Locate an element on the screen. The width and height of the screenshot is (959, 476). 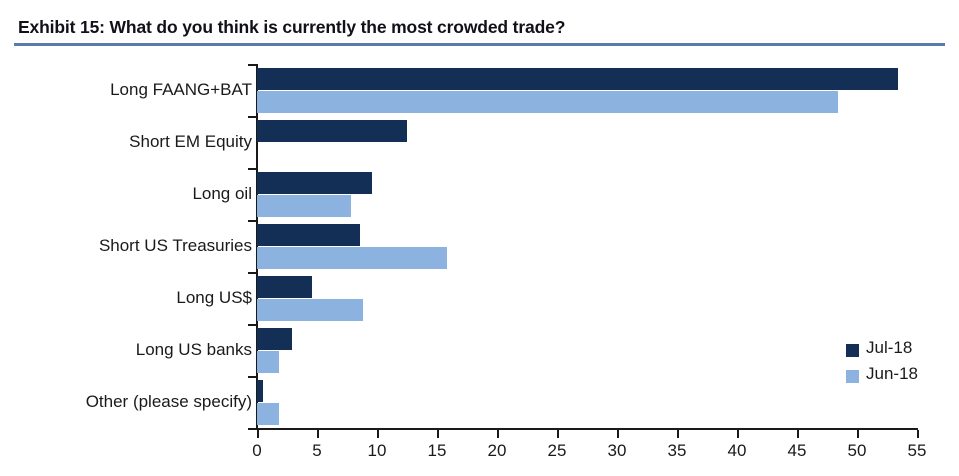
x-axis-tick-label: 15 is located at coordinates (437, 450).